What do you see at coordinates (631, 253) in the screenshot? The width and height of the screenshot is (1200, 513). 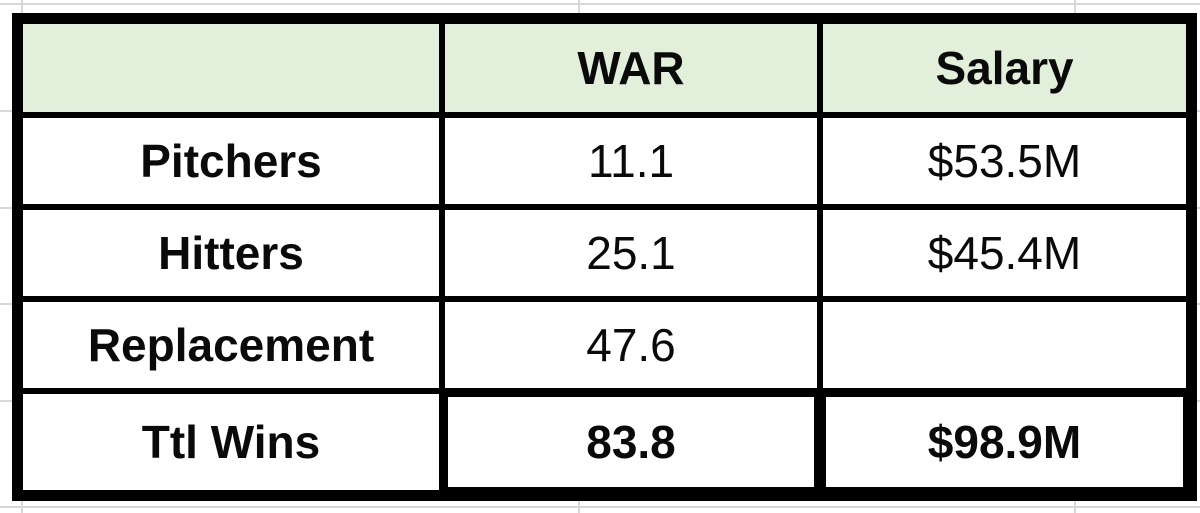 I see `cell-hitters-war: 25.1` at bounding box center [631, 253].